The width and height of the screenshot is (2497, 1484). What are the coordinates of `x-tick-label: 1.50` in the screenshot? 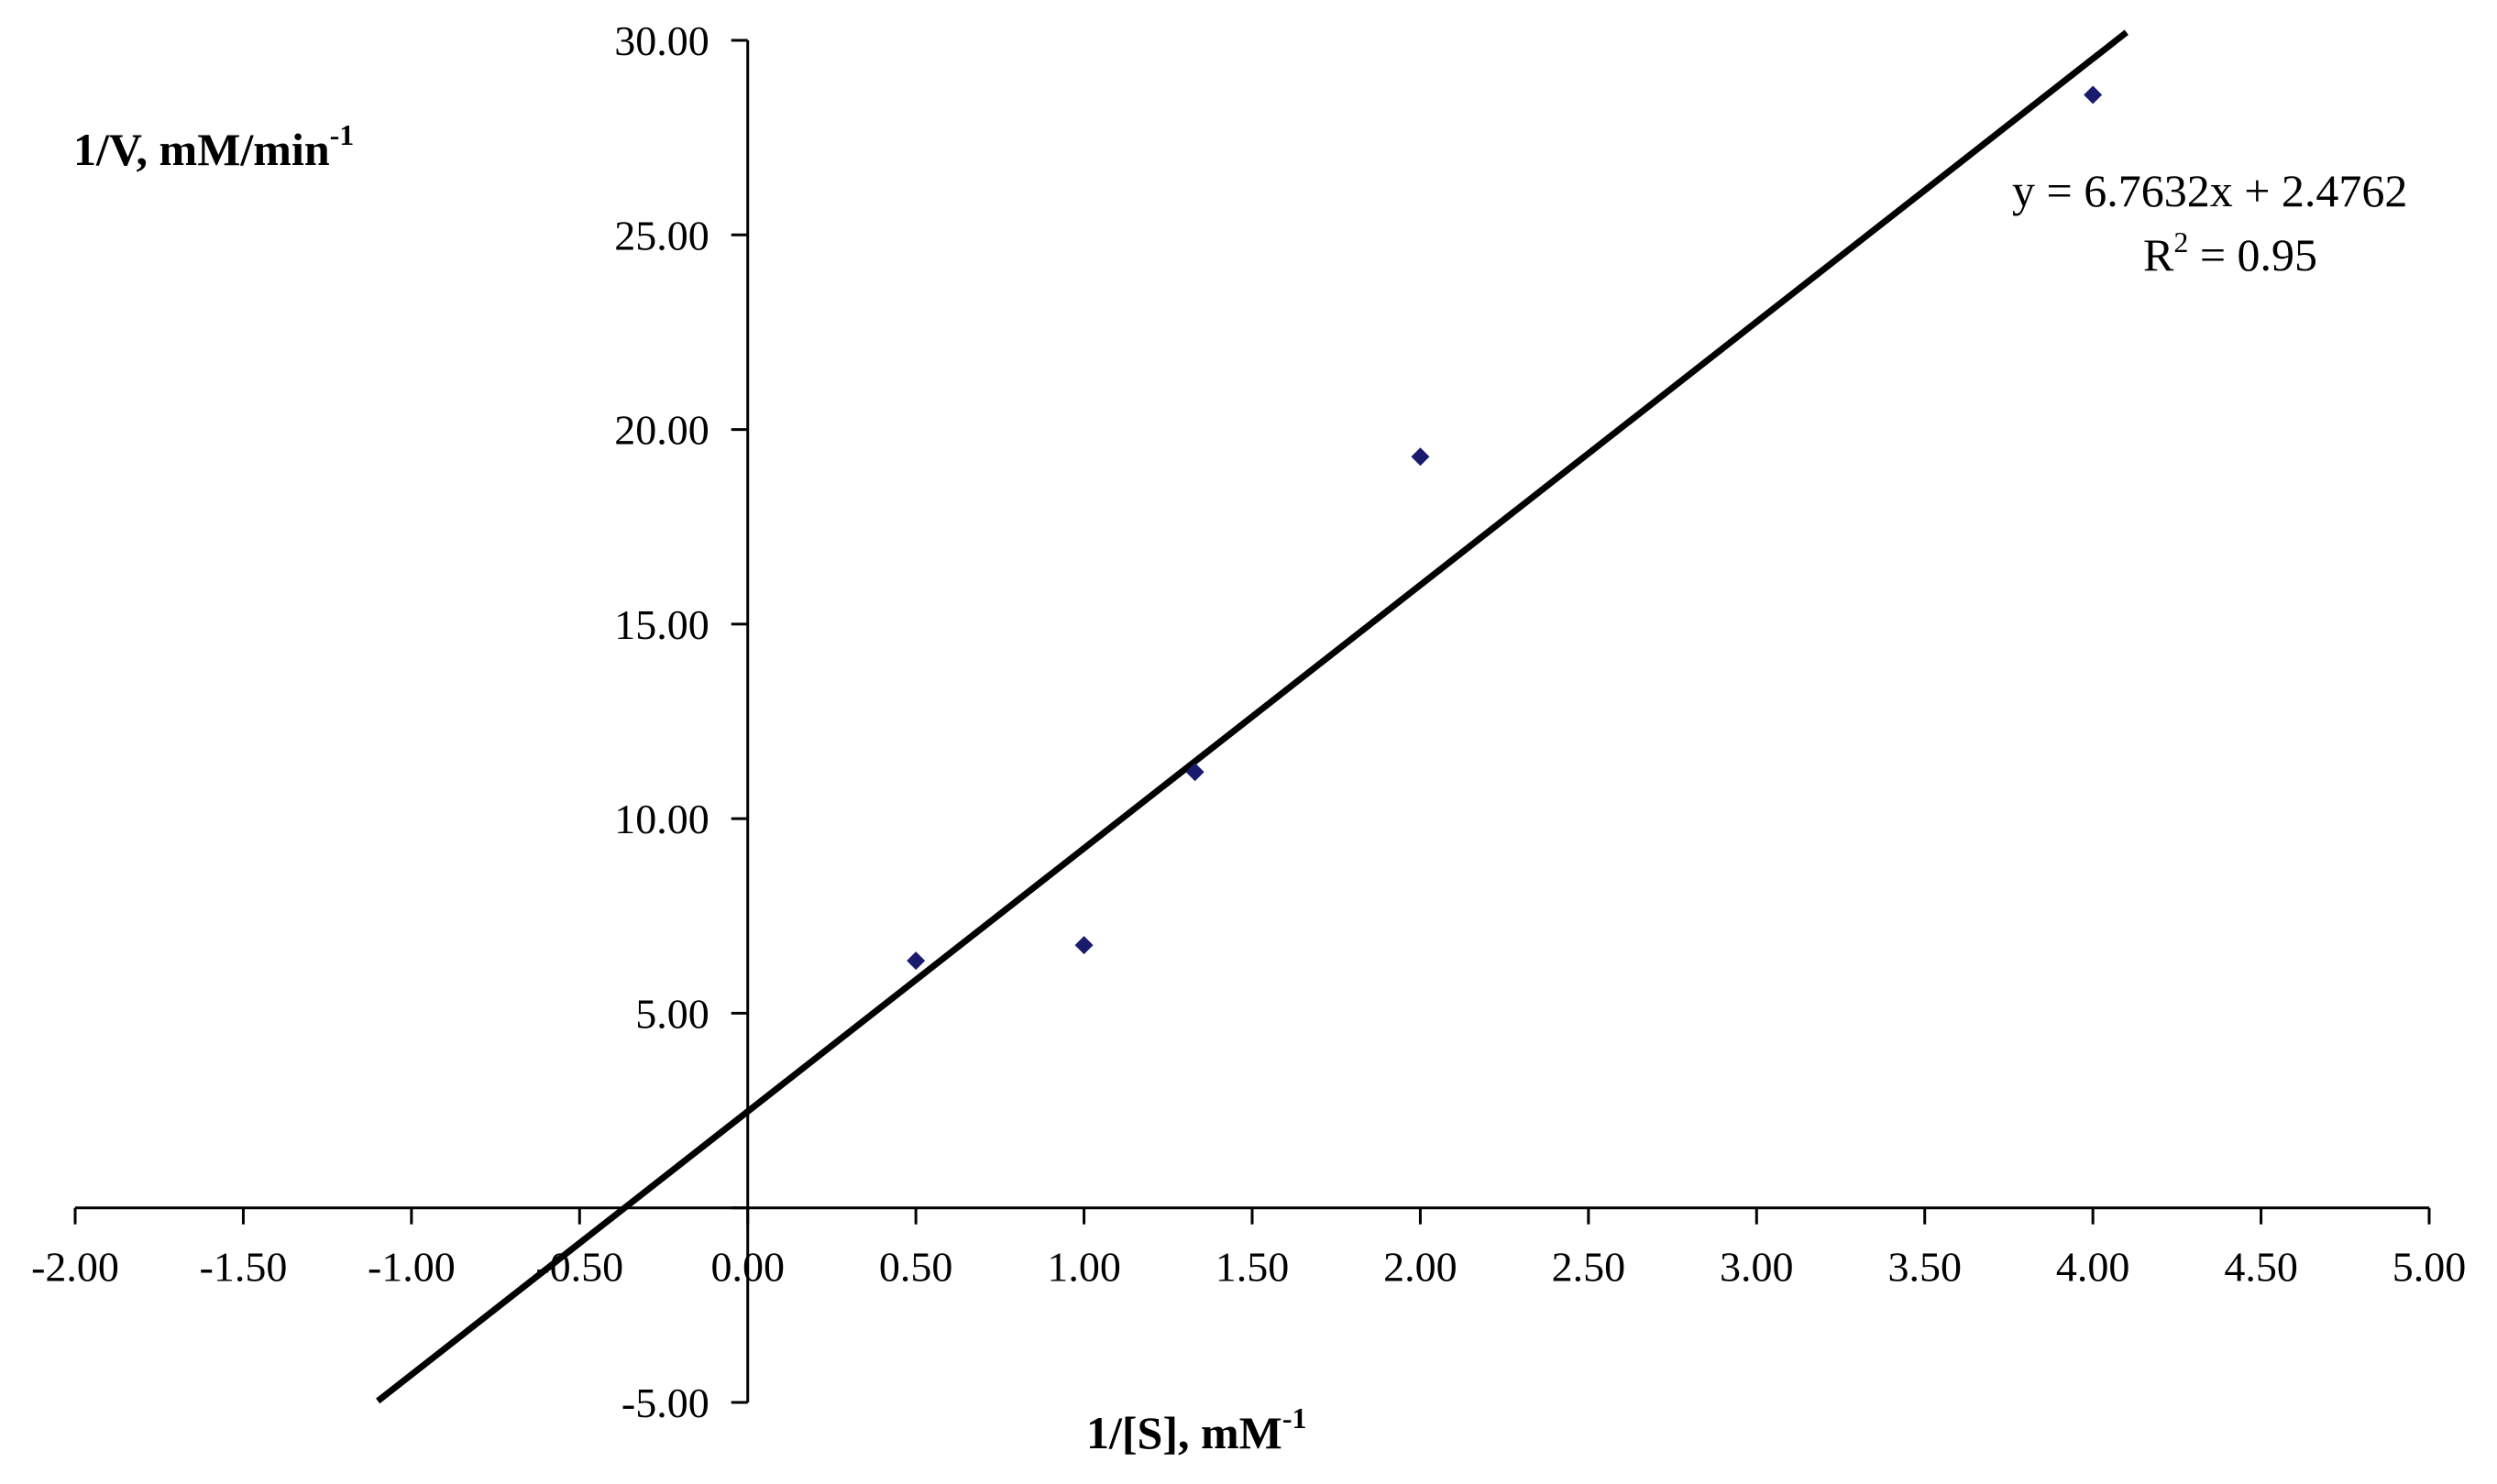 It's located at (1253, 1267).